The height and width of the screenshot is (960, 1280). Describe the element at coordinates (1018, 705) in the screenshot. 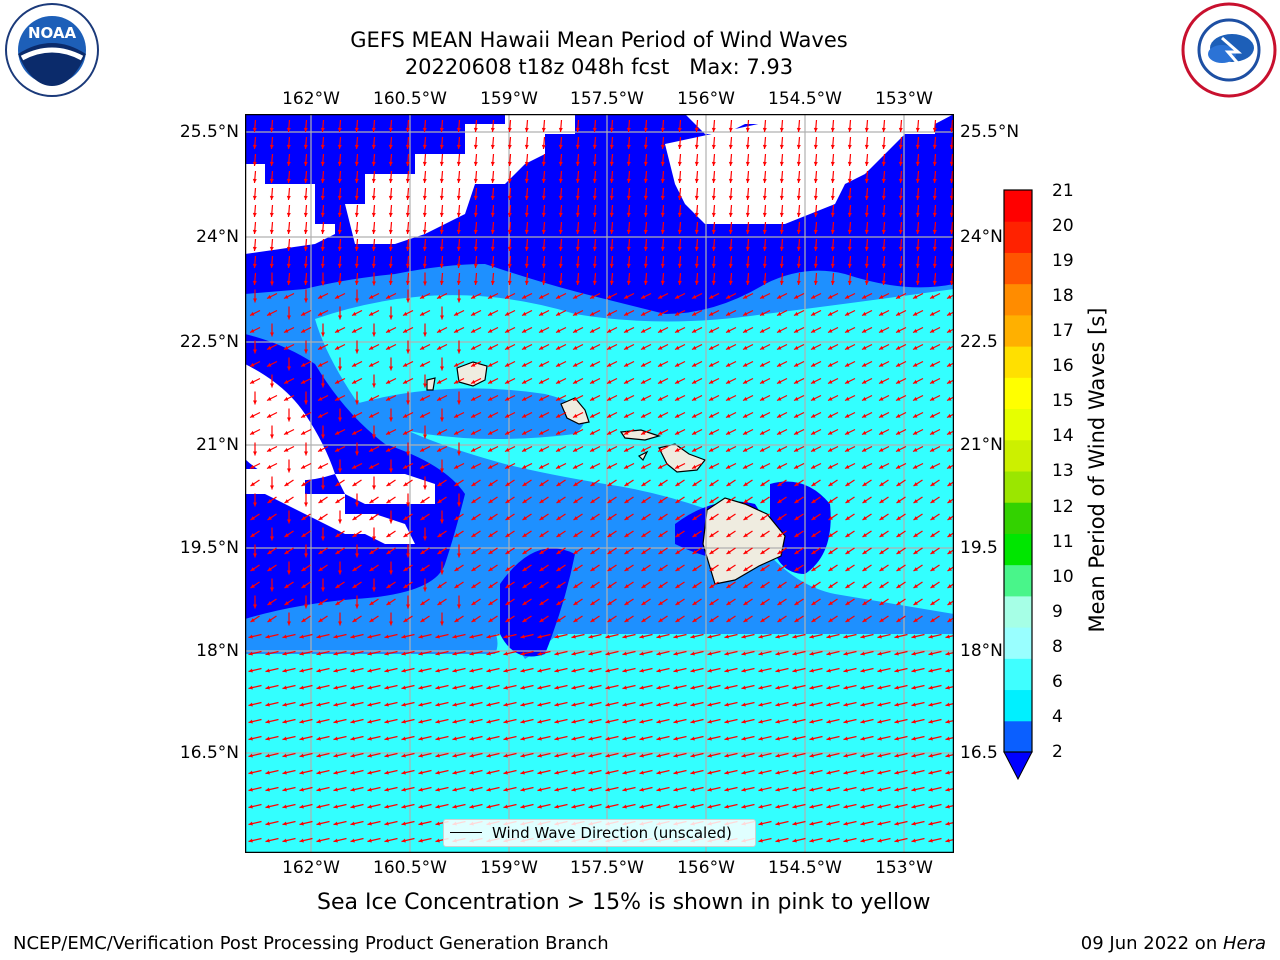

I see `colorbar-segment` at that location.